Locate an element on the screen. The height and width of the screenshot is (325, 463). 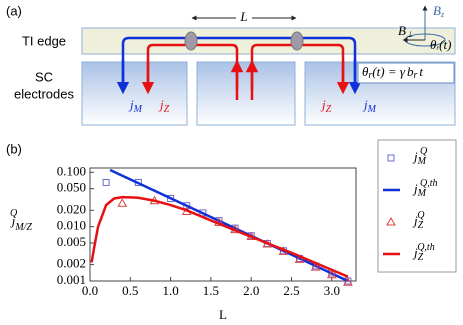
y-tick-label: 0.002 is located at coordinates (71, 263).